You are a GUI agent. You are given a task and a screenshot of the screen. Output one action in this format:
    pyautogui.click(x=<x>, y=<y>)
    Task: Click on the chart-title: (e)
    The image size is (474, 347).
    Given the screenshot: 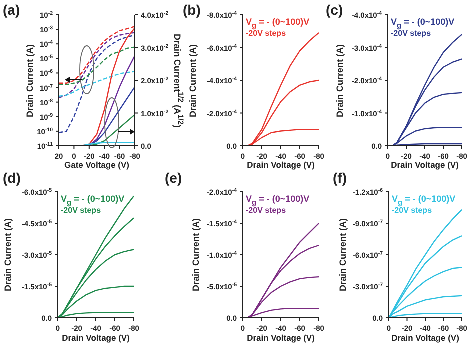 What is the action you would take?
    pyautogui.click(x=173, y=178)
    